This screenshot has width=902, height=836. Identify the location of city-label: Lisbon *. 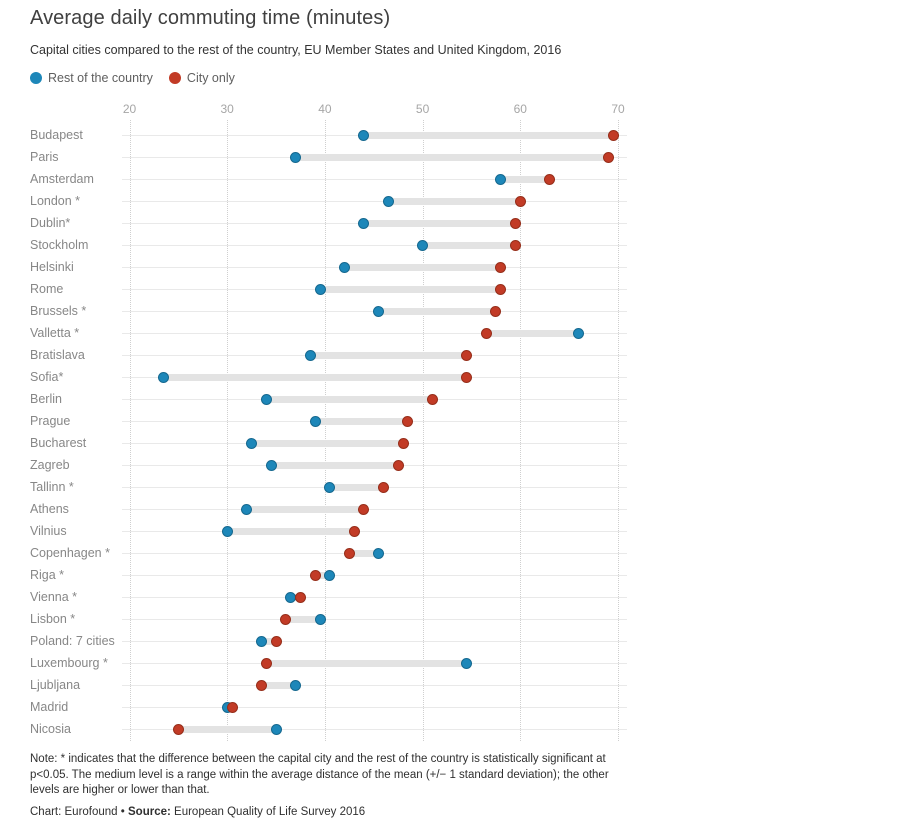
(53, 619).